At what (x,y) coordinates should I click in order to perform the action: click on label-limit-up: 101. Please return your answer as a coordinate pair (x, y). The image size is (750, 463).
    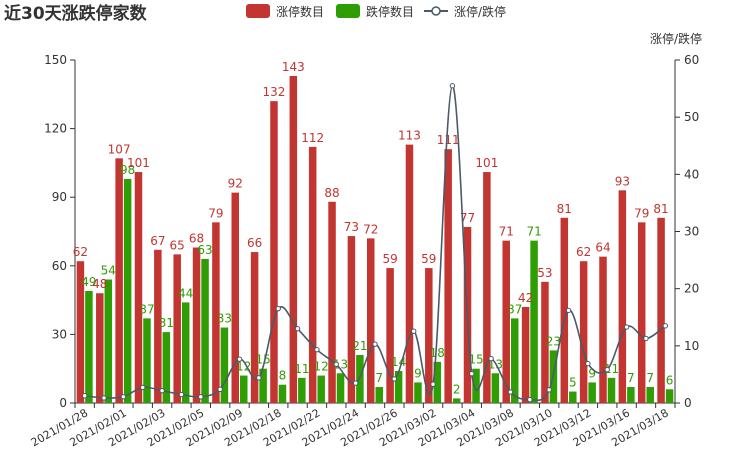
    Looking at the image, I should click on (138, 163).